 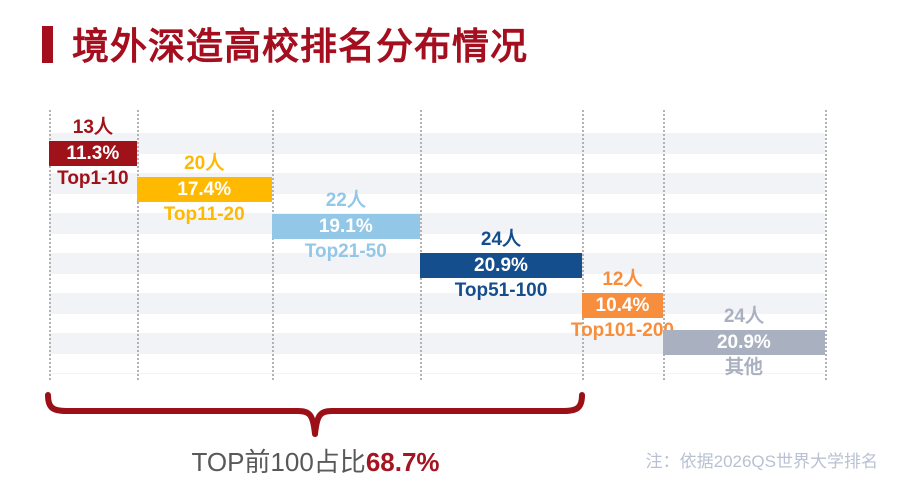 I want to click on bar-range-label: Top11-20, so click(x=204, y=214).